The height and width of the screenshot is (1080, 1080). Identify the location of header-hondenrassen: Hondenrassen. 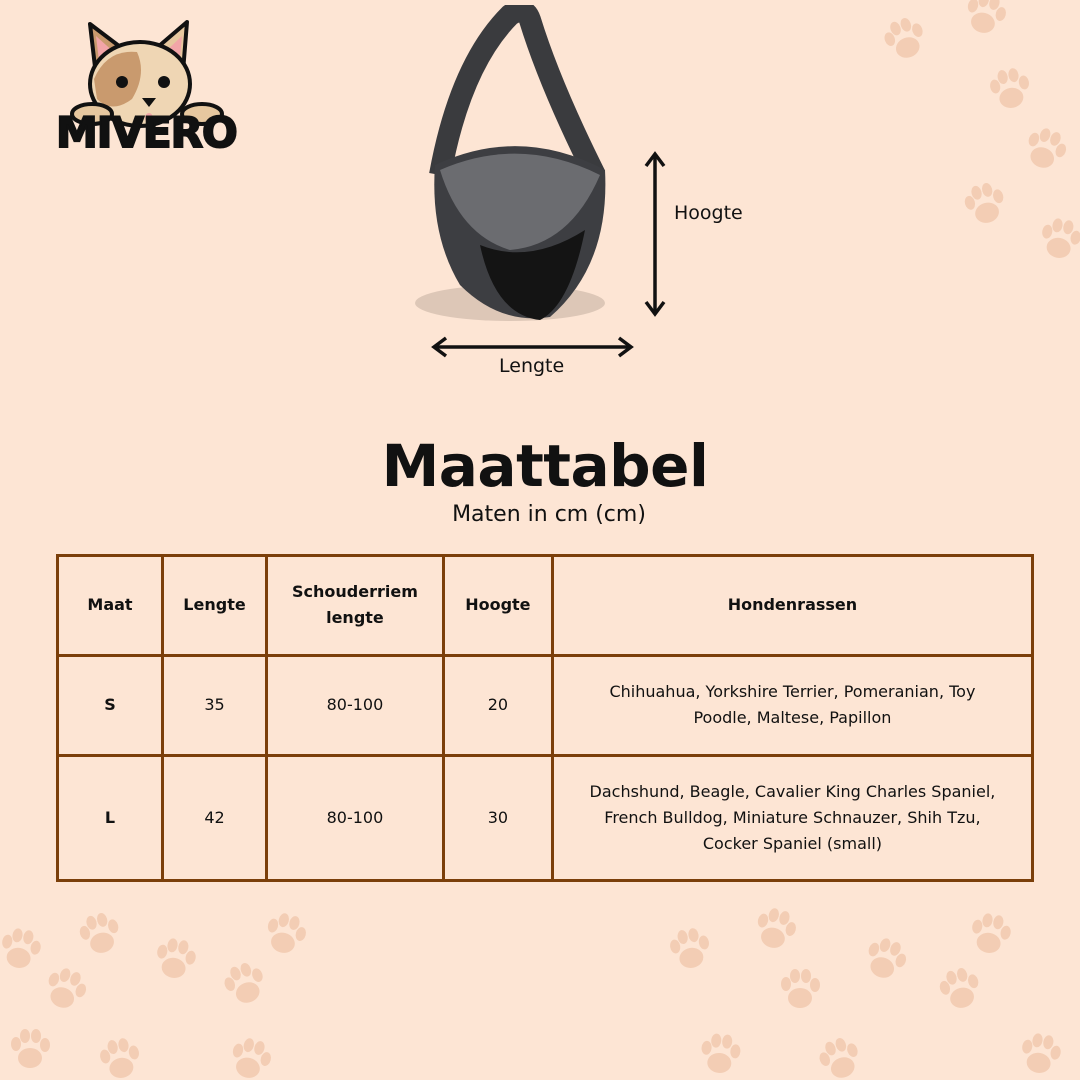
(792, 605).